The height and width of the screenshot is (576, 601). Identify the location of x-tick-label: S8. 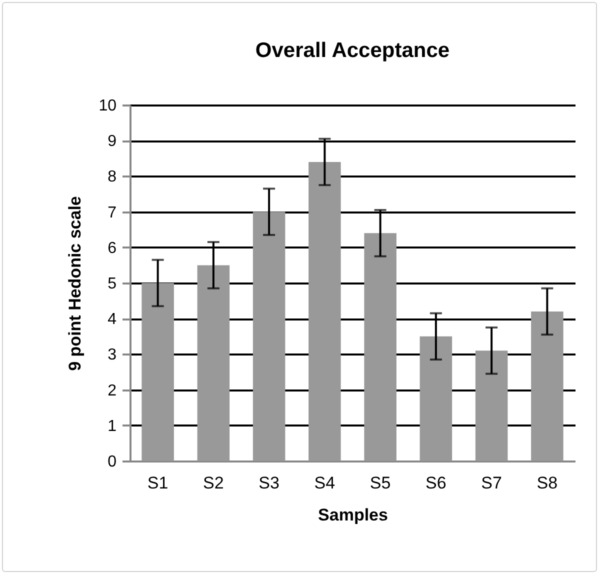
(547, 483).